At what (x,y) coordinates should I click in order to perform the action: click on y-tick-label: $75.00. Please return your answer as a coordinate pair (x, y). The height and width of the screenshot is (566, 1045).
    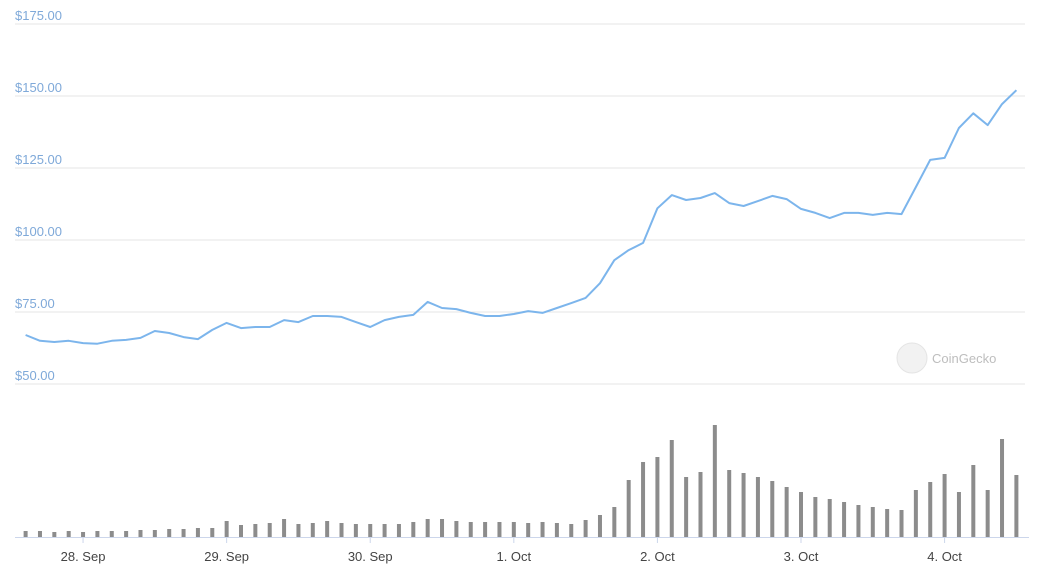
    Looking at the image, I should click on (35, 303).